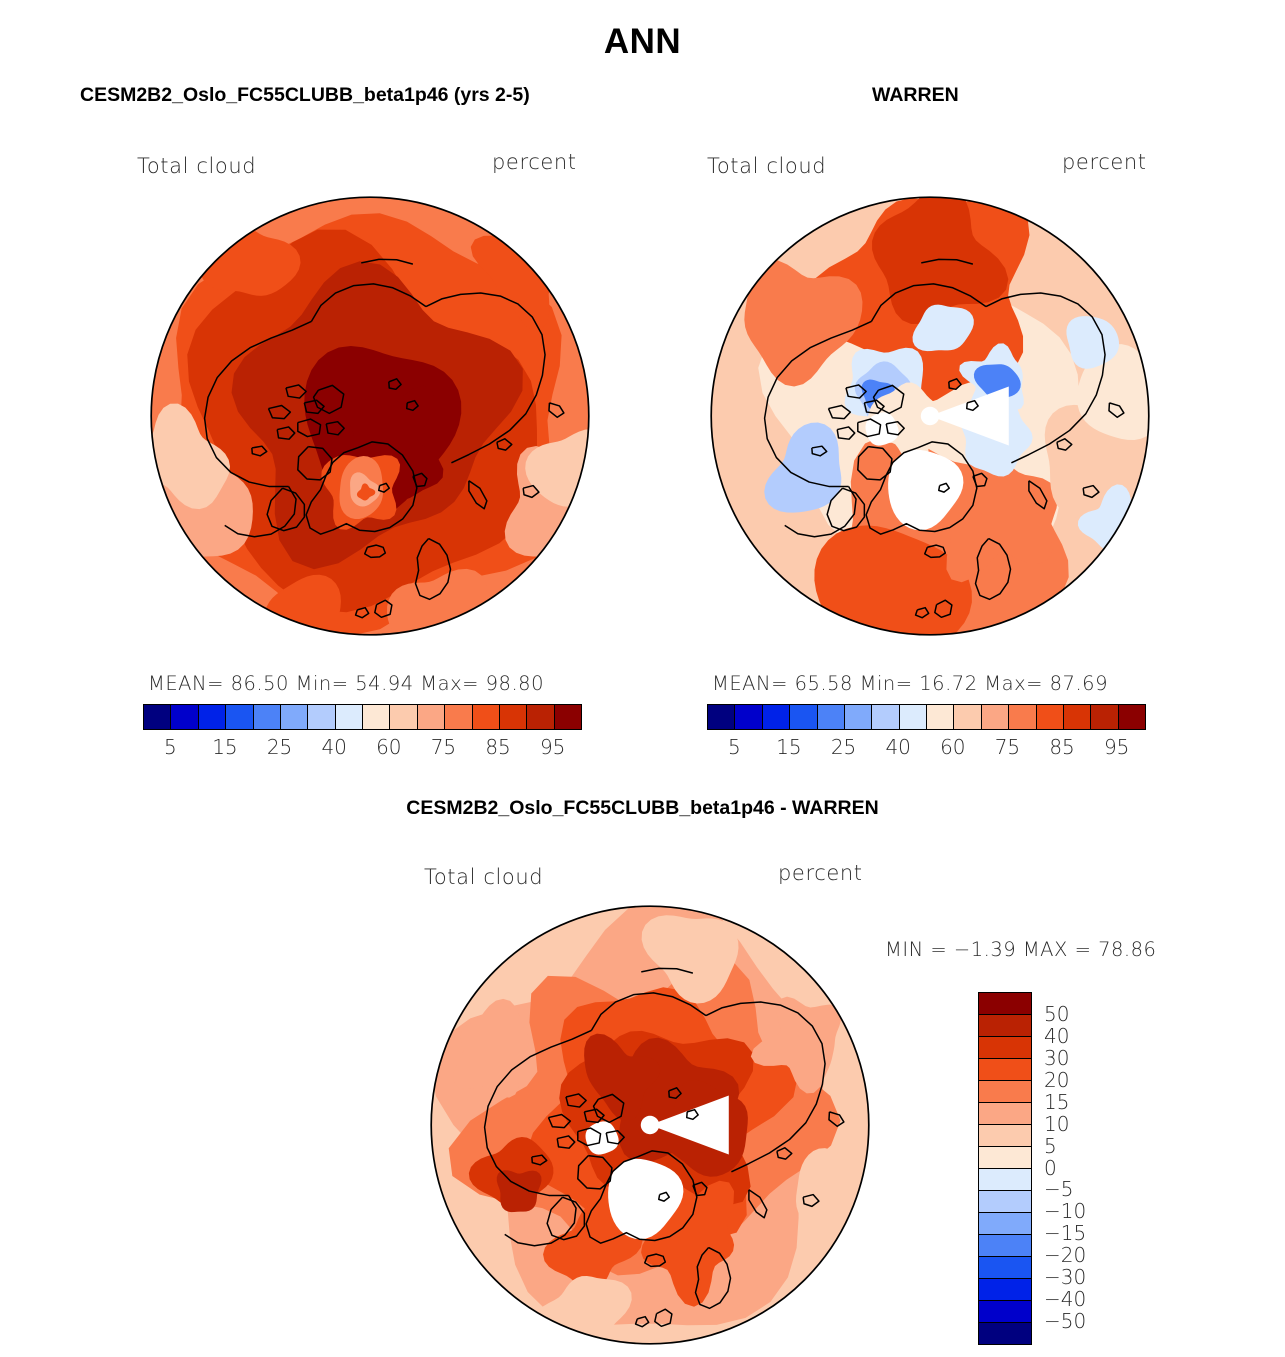 This screenshot has width=1285, height=1357. Describe the element at coordinates (1057, 1079) in the screenshot. I see `colorbar-tick-label: 20` at that location.